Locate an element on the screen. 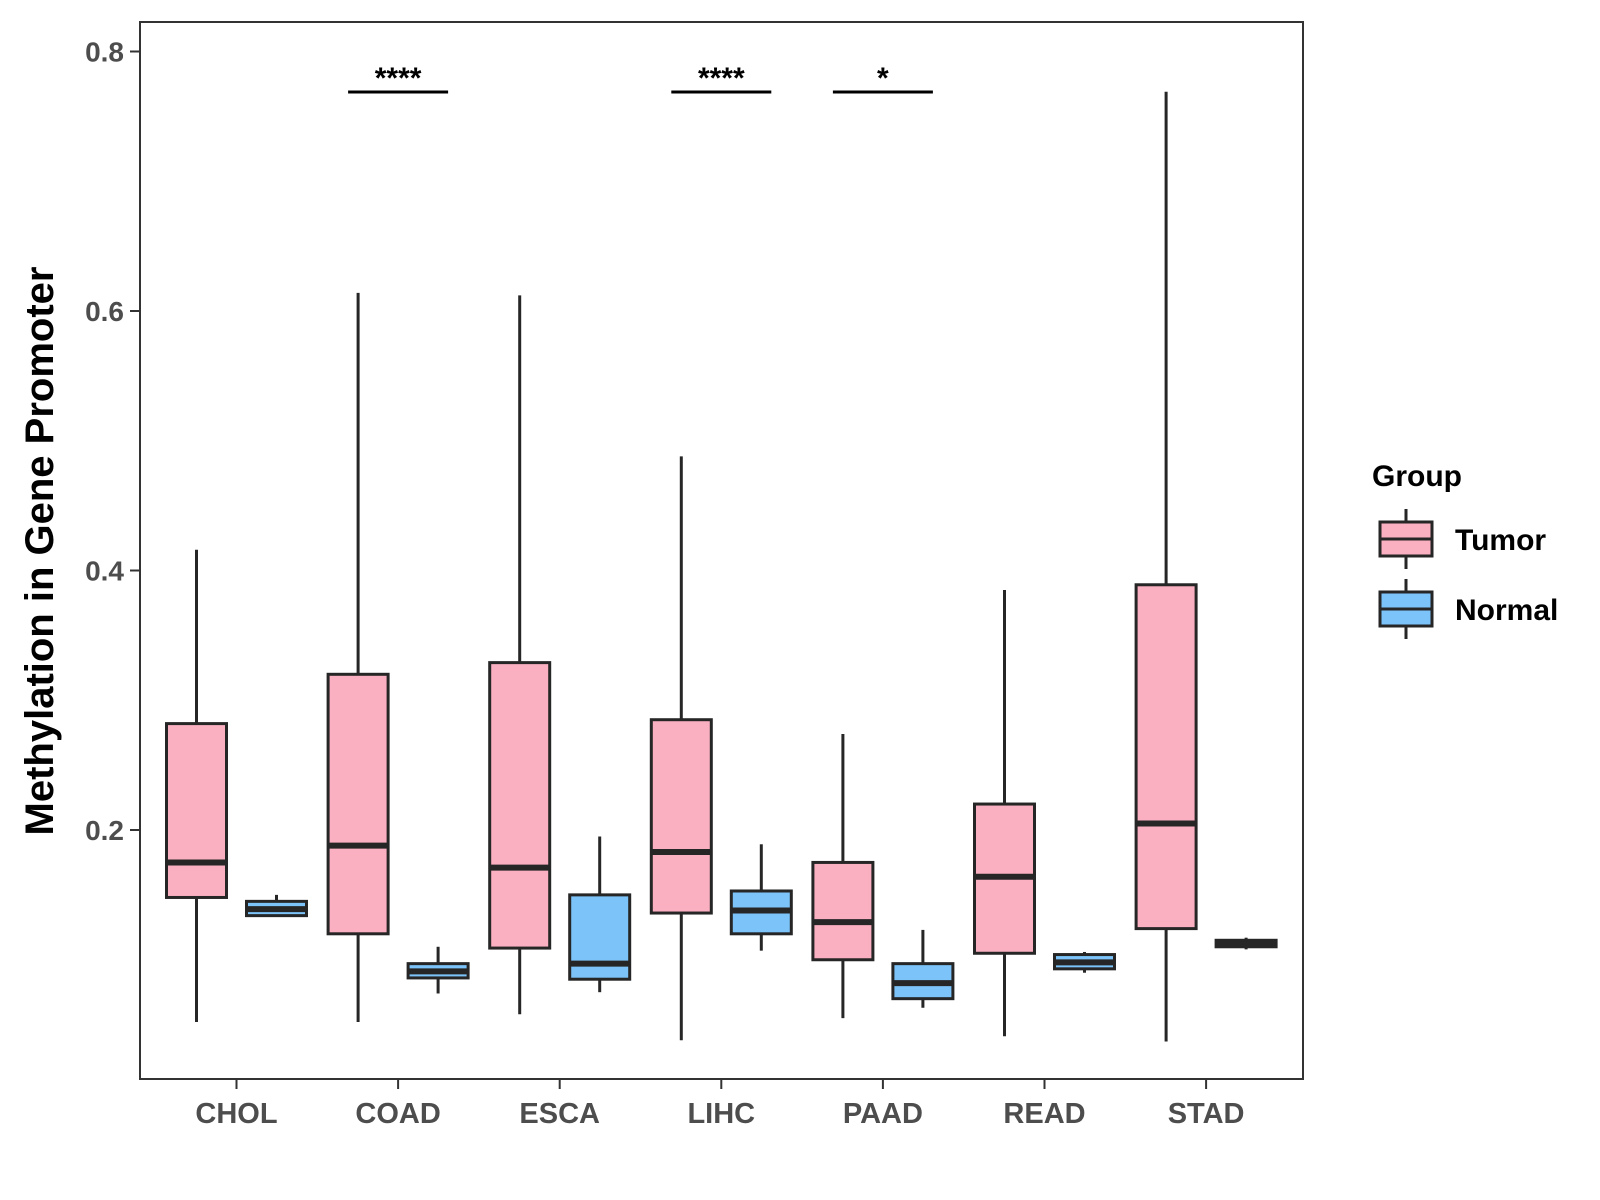 The height and width of the screenshot is (1200, 1600). y-axis-title: Methylation in Gene Promoter is located at coordinates (40, 551).